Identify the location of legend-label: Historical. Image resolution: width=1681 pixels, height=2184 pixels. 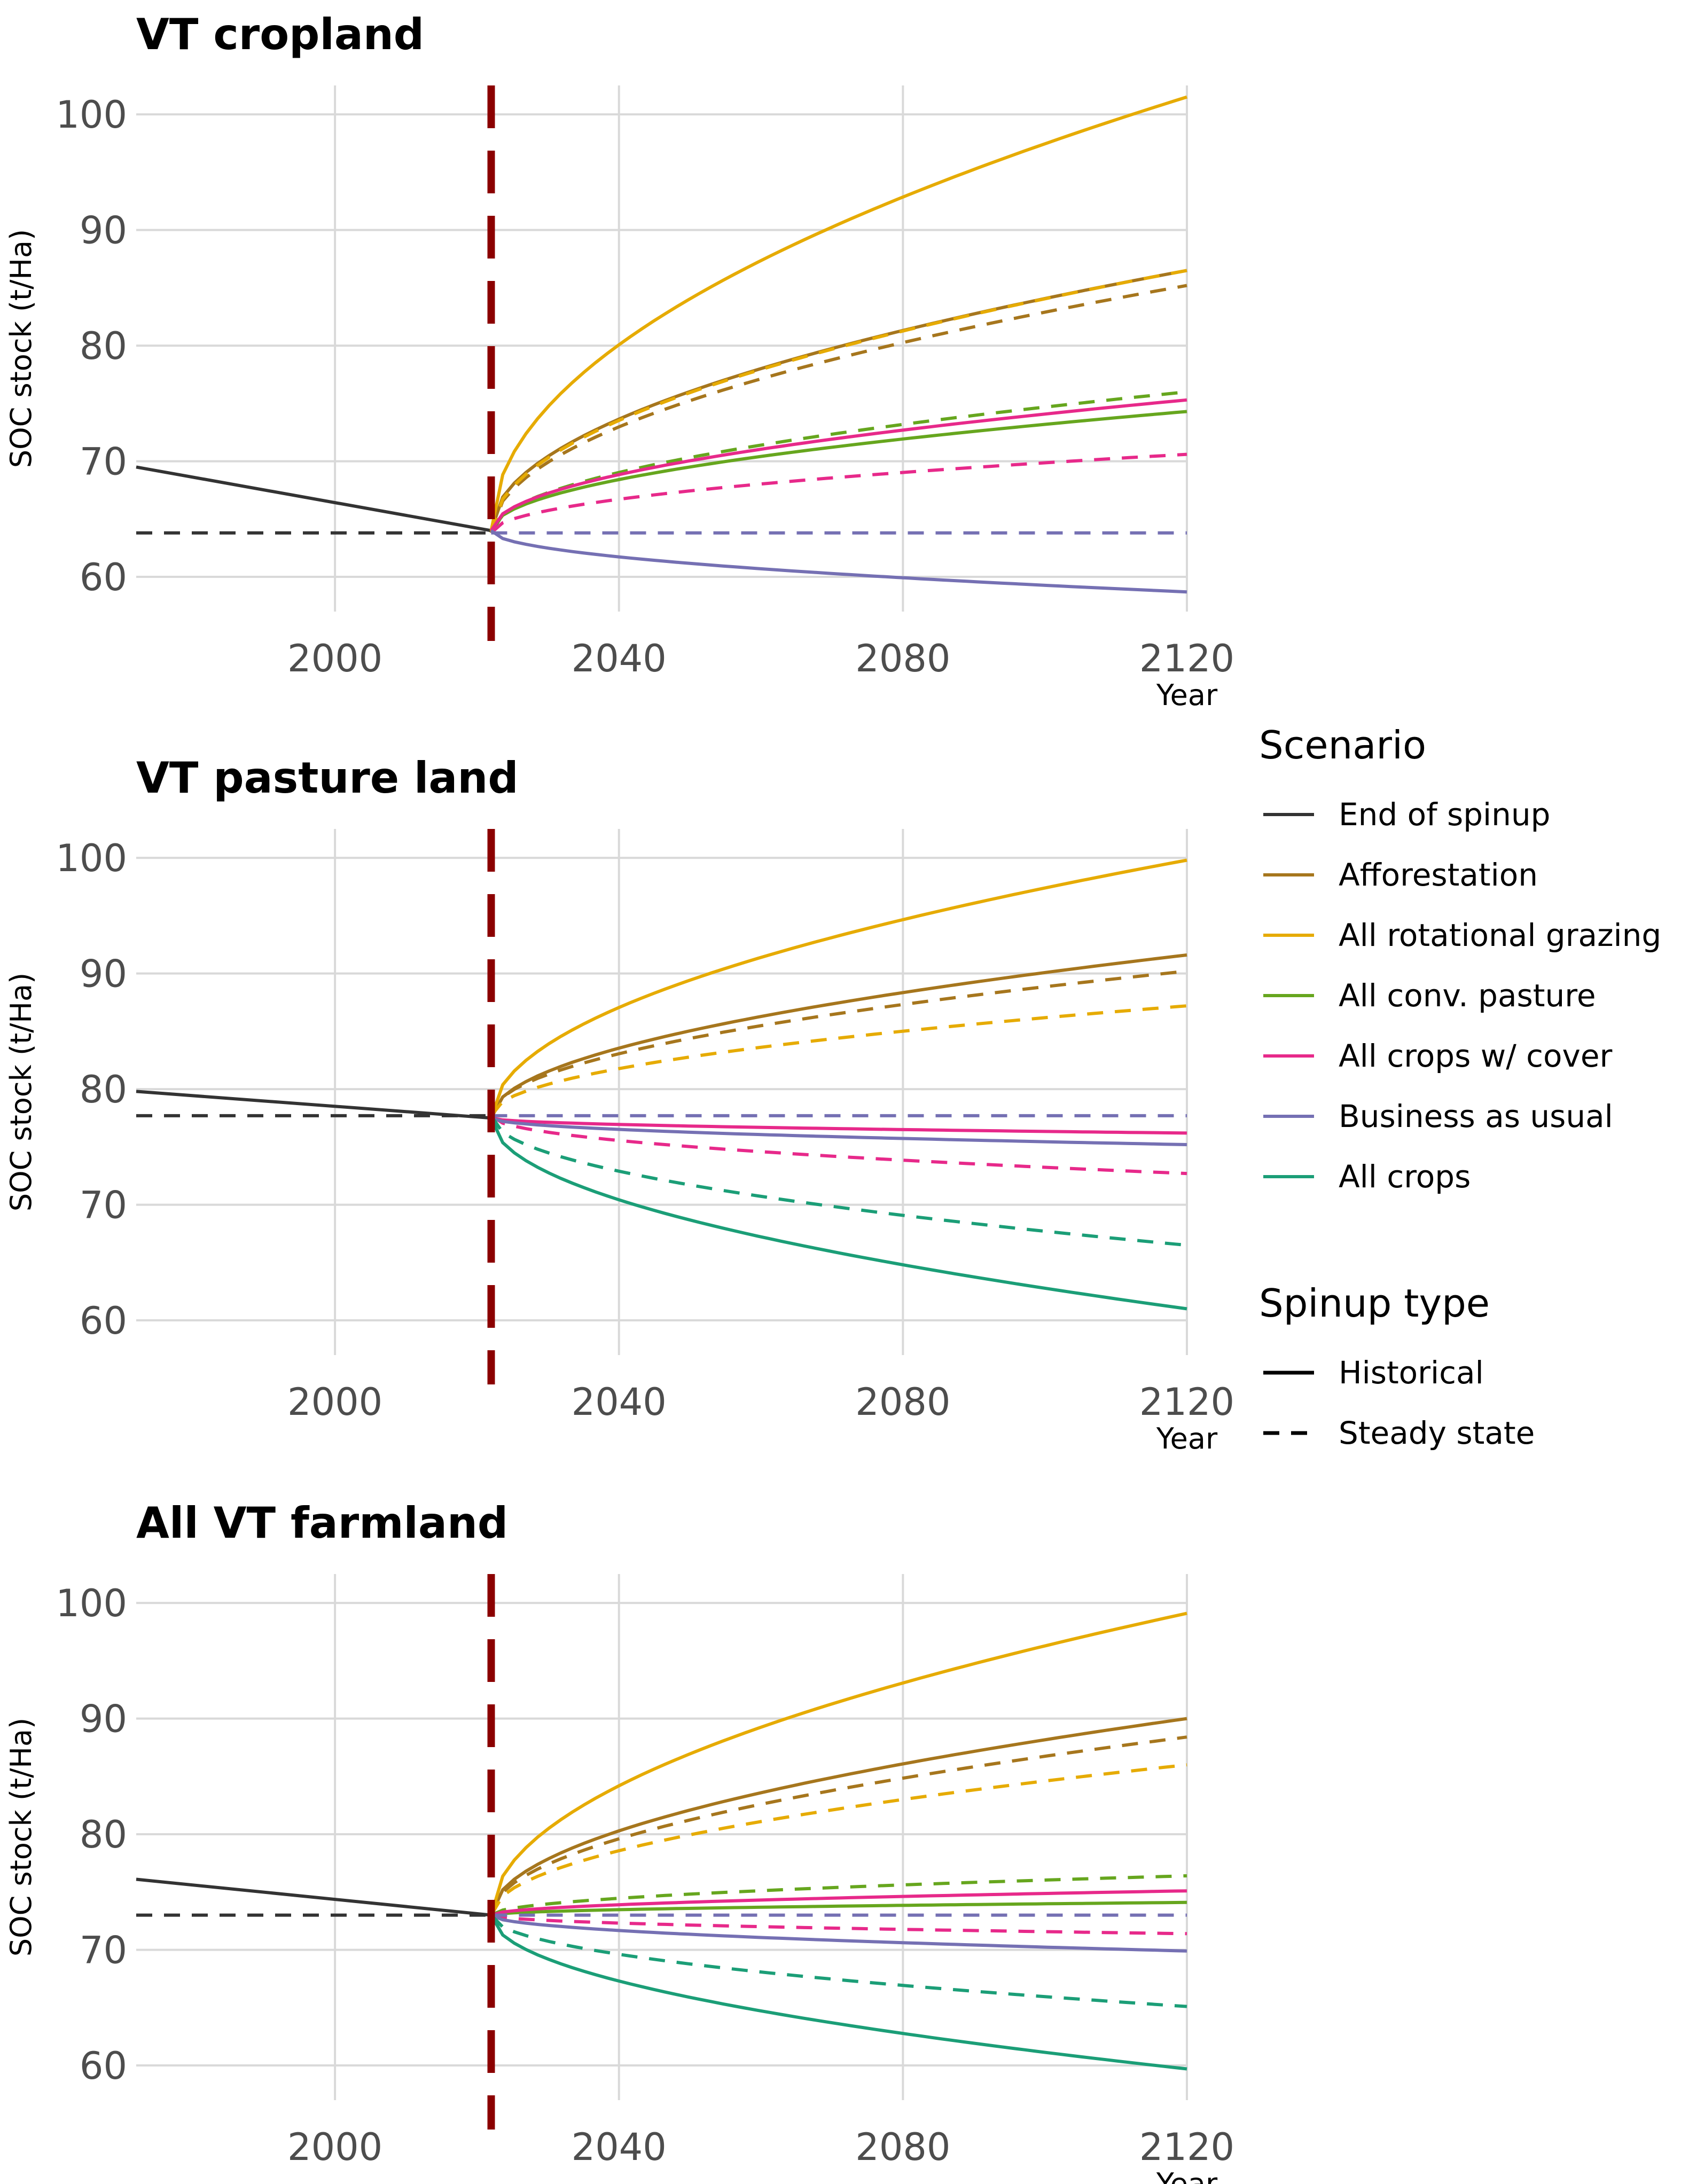
(1411, 1373).